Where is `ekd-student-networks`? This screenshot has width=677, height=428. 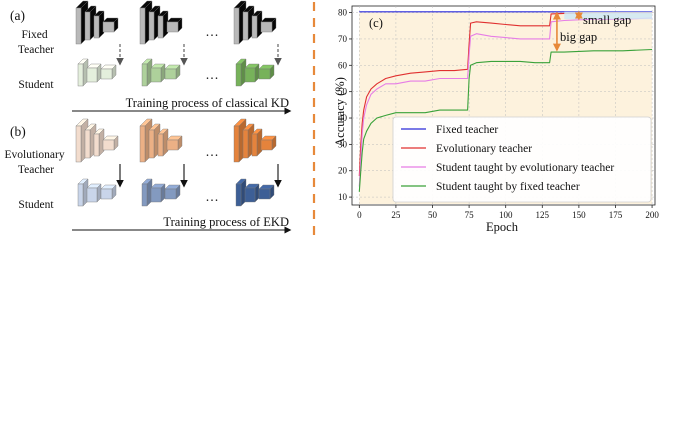
ekd-student-networks is located at coordinates (176, 192).